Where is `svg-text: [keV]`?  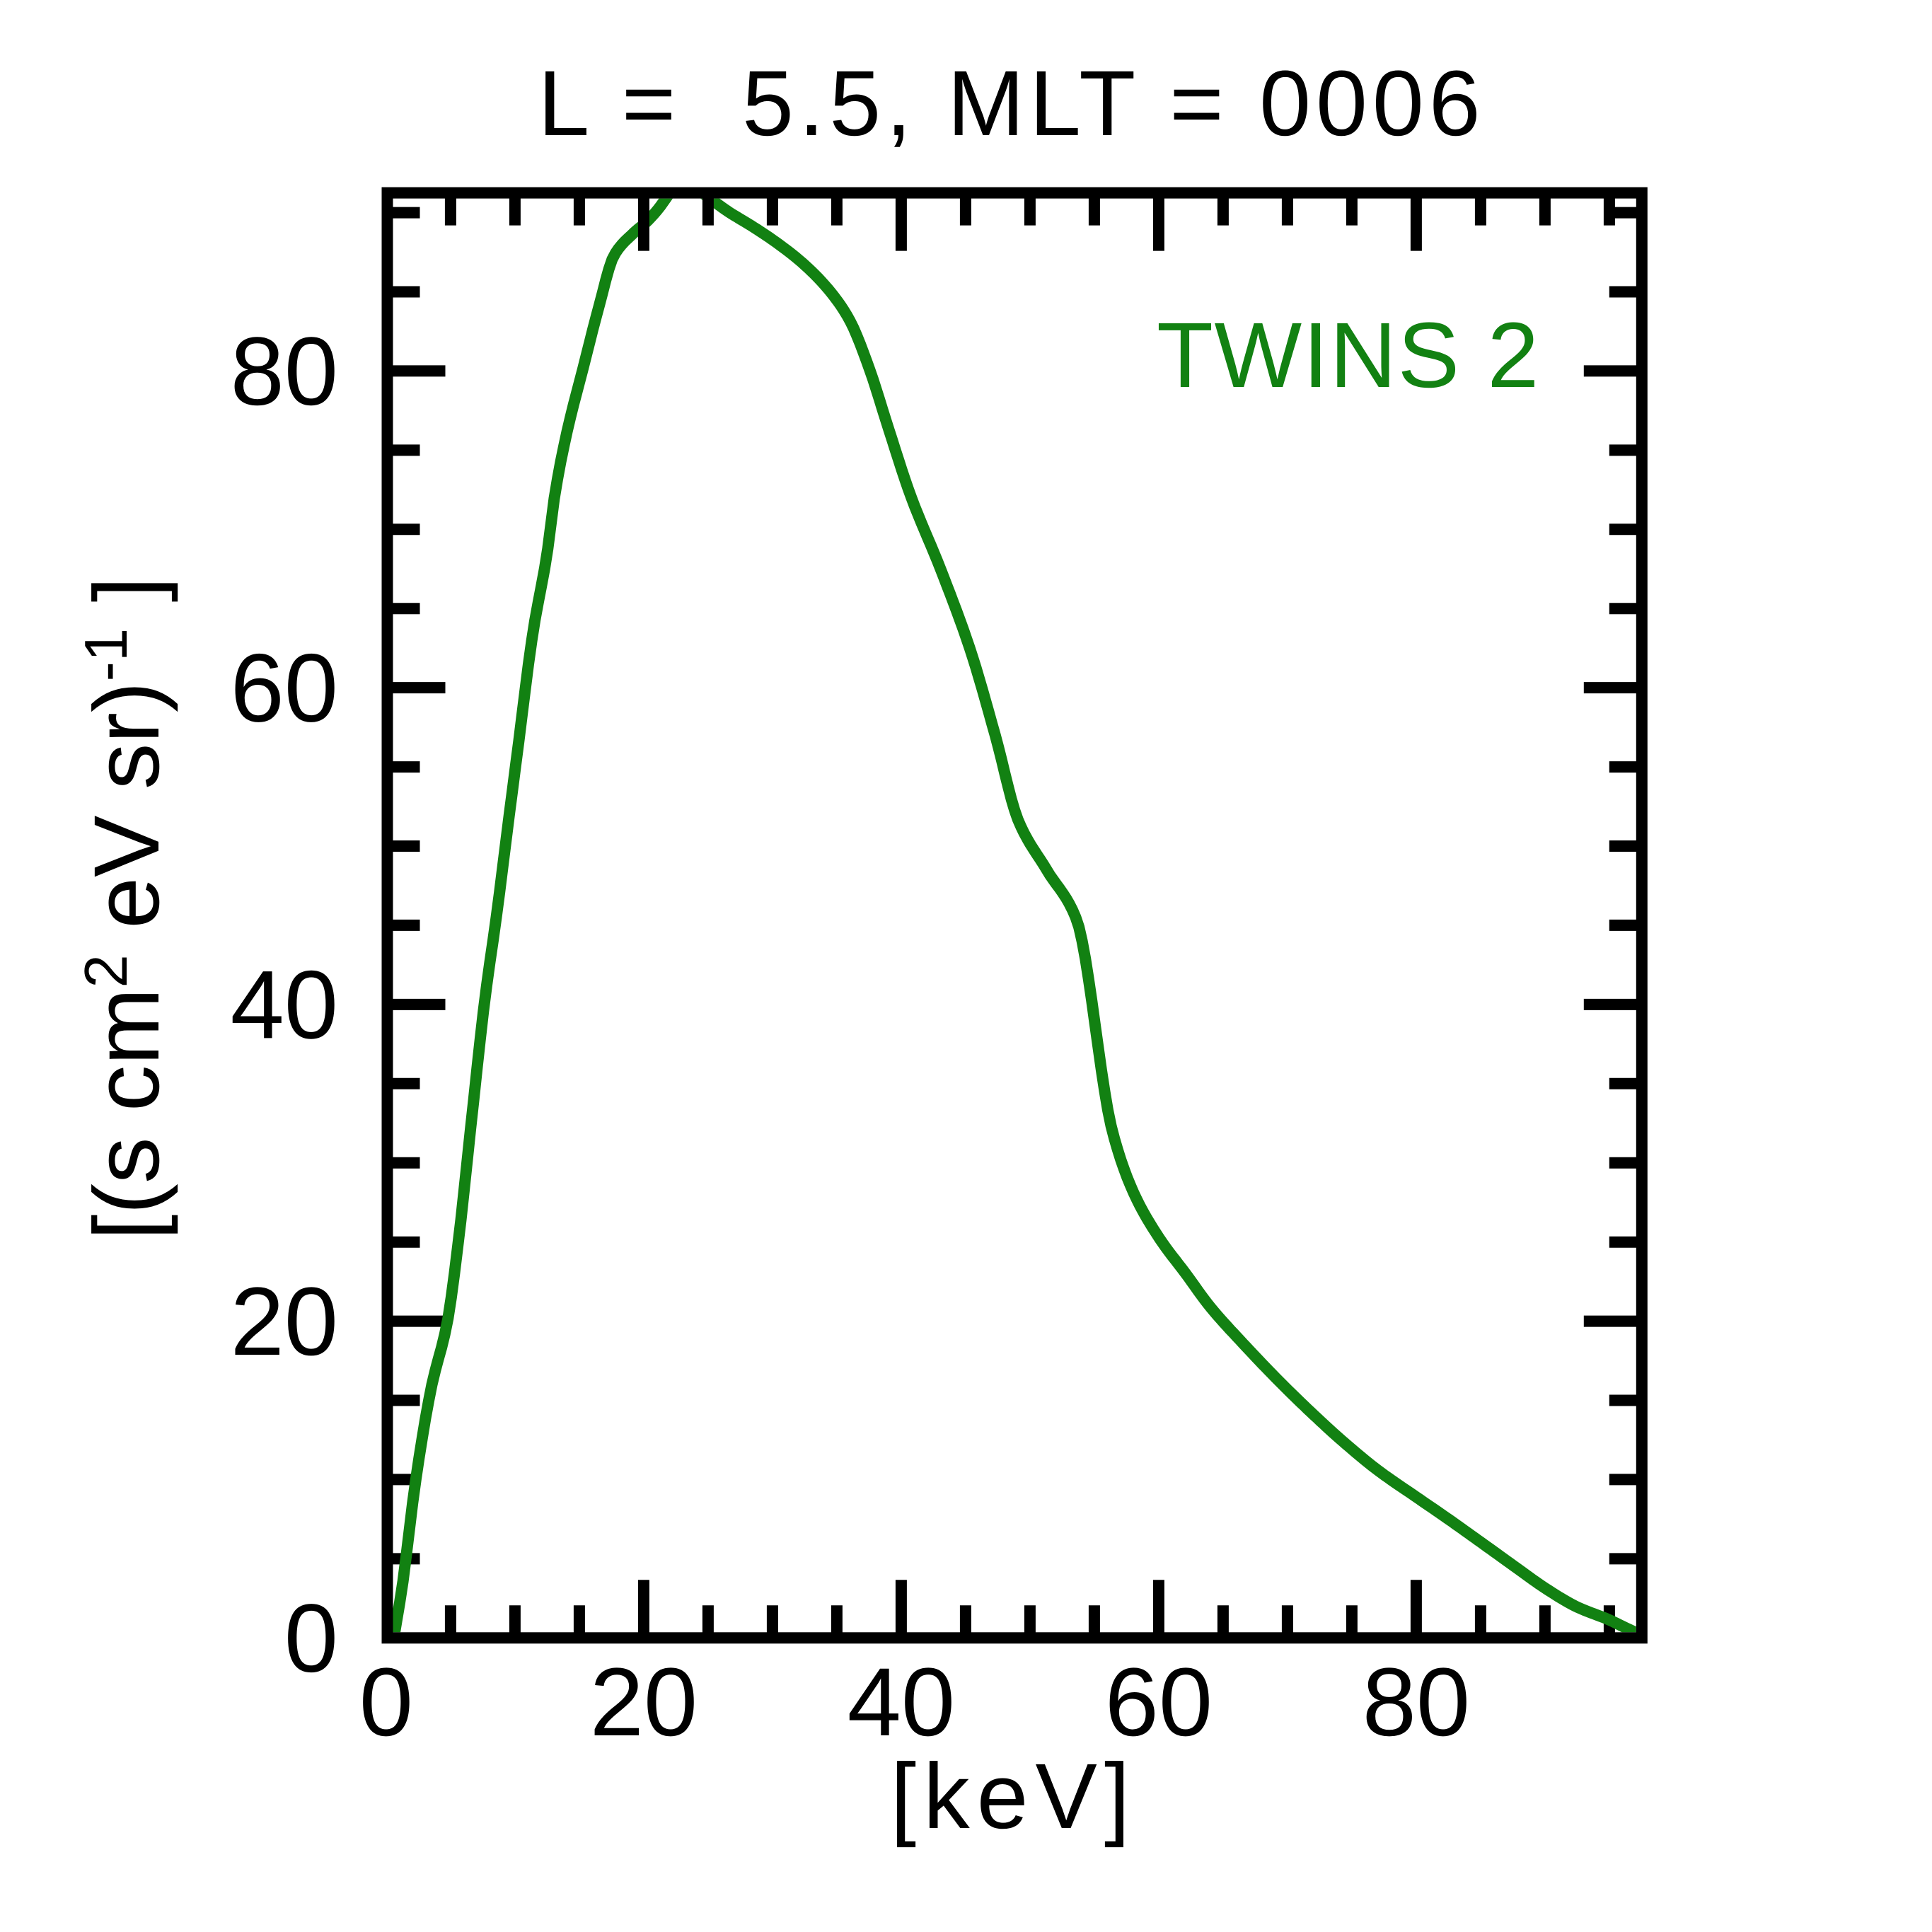 svg-text: [keV] is located at coordinates (1014, 1796).